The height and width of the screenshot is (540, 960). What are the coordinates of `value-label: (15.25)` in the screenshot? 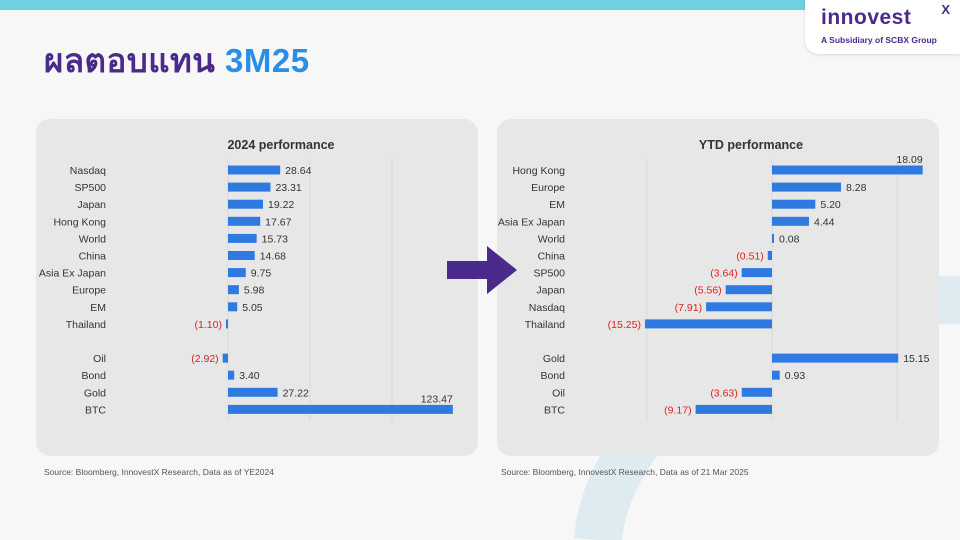 It's located at (624, 325).